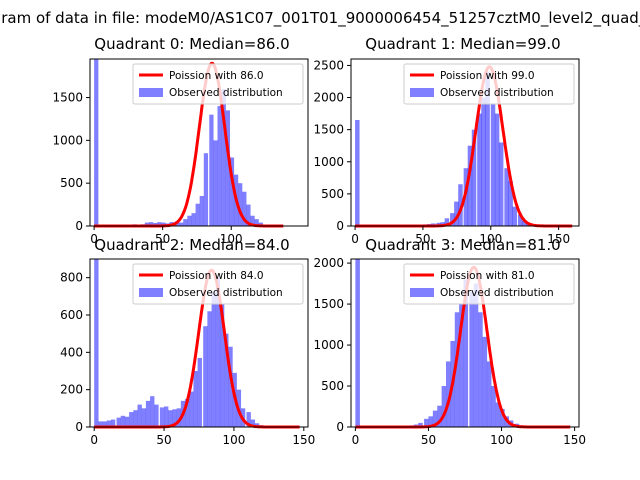  Describe the element at coordinates (328, 65) in the screenshot. I see `y-tick-label: 2500` at that location.